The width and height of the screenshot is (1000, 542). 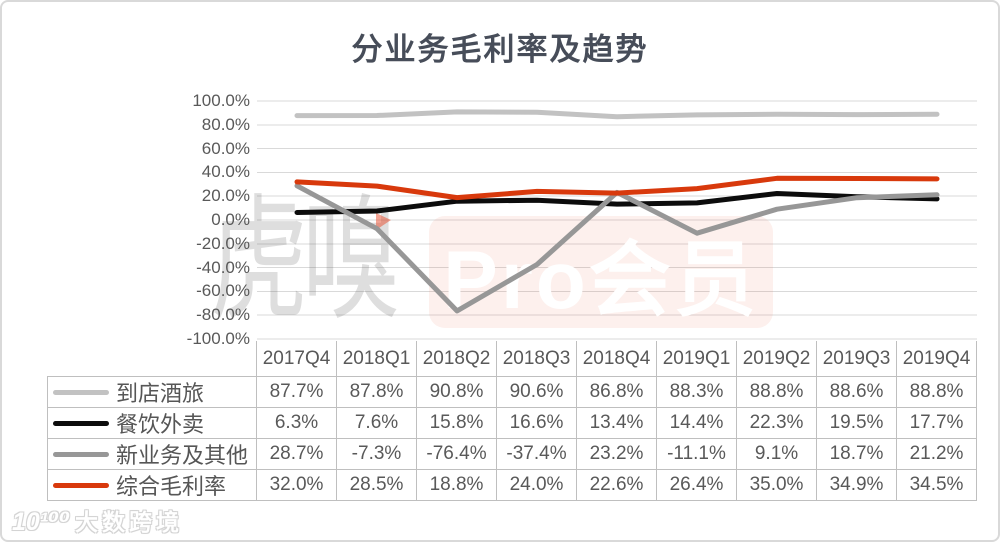 What do you see at coordinates (297, 423) in the screenshot?
I see `table-value-cell: 6.3%` at bounding box center [297, 423].